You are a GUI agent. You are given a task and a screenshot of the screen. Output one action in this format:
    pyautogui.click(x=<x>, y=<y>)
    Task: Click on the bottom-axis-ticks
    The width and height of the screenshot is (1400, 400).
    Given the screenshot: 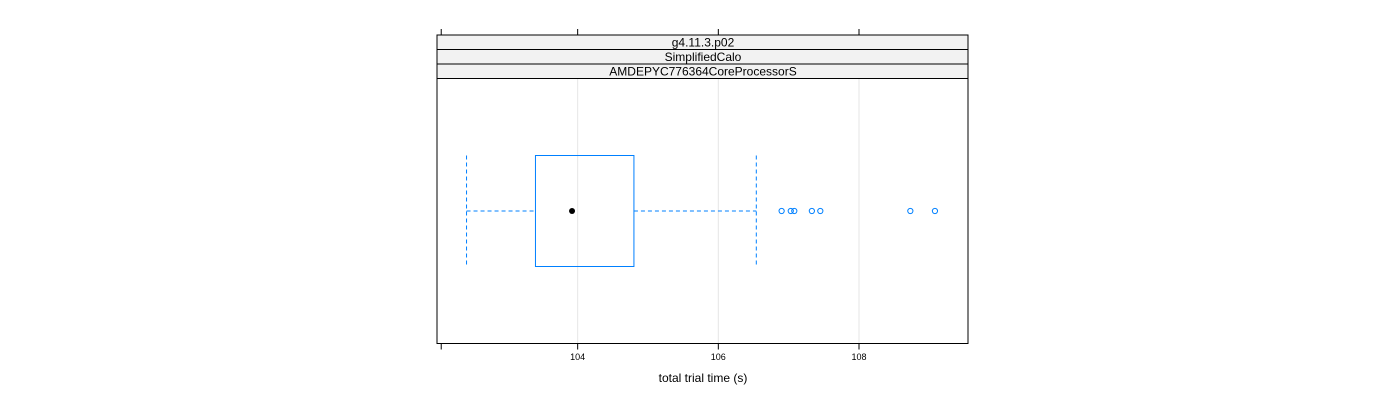 What is the action you would take?
    pyautogui.click(x=650, y=346)
    